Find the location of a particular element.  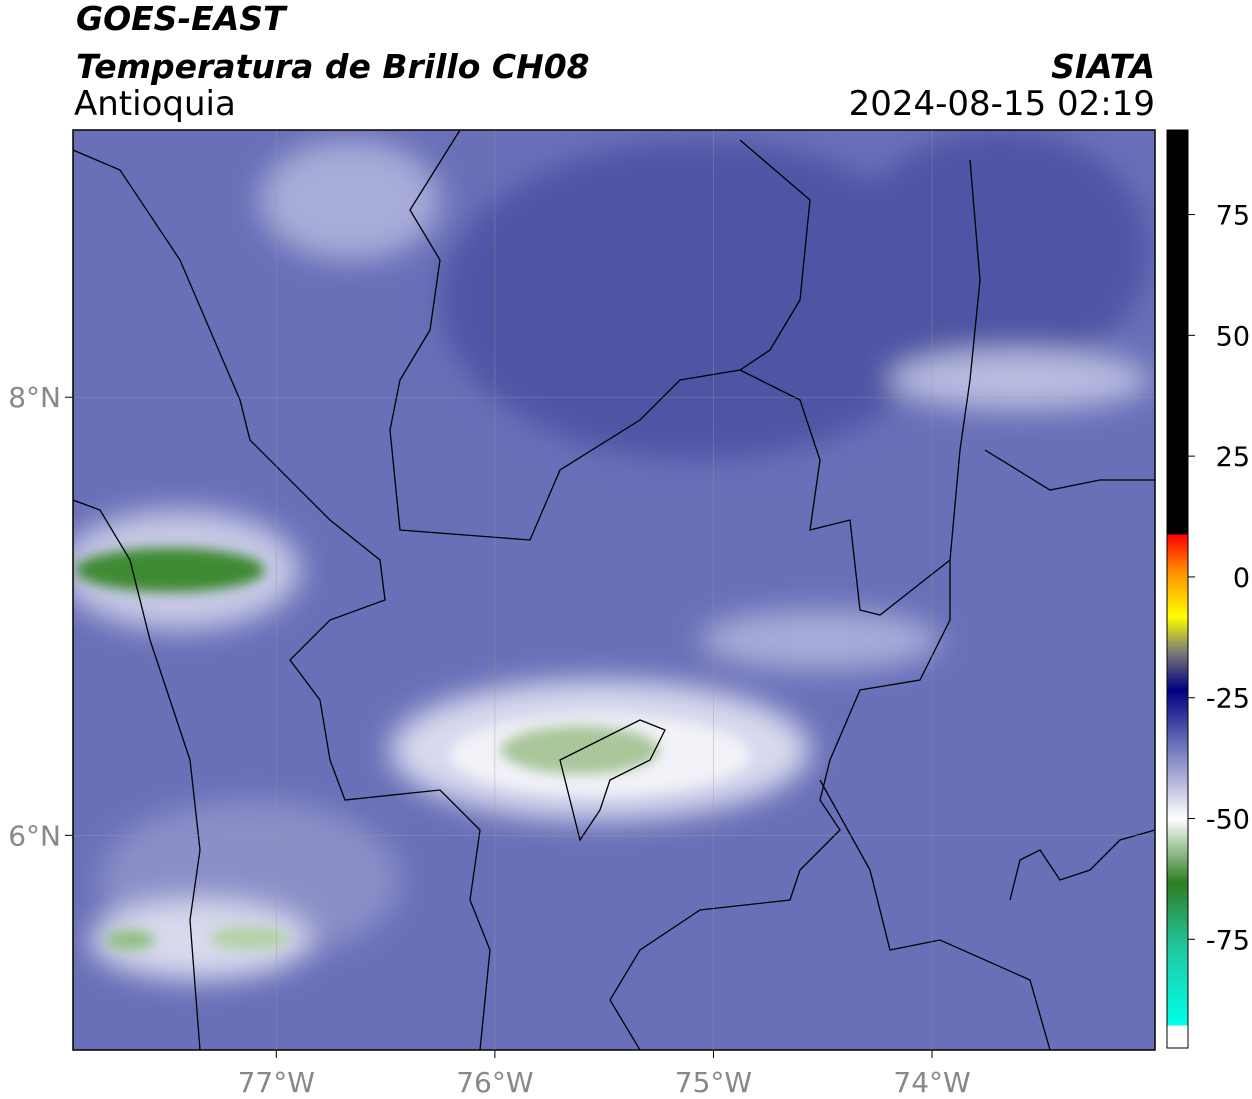

colorbar-tick-label: 0 is located at coordinates (1241, 578).